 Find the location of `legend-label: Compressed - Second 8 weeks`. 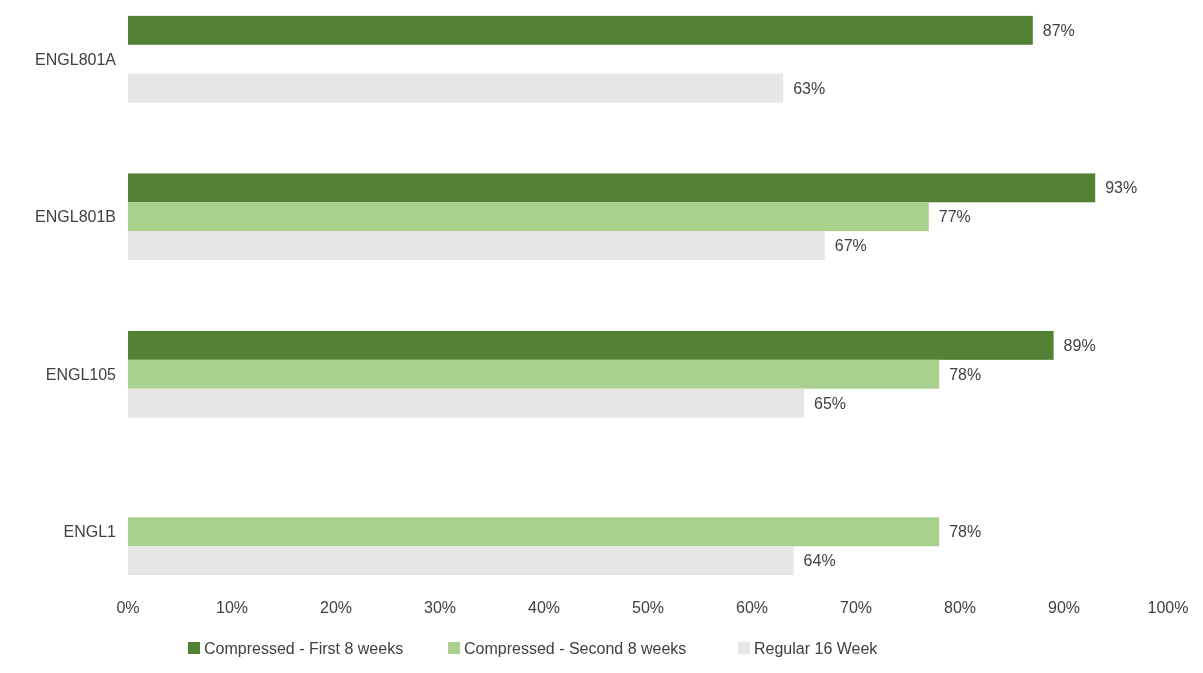

legend-label: Compressed - Second 8 weeks is located at coordinates (575, 648).